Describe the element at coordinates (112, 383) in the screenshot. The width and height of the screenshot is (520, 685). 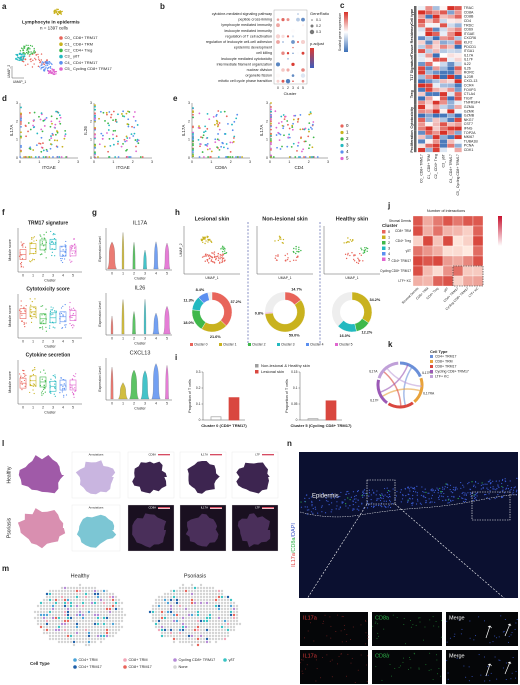
I see `violin` at that location.